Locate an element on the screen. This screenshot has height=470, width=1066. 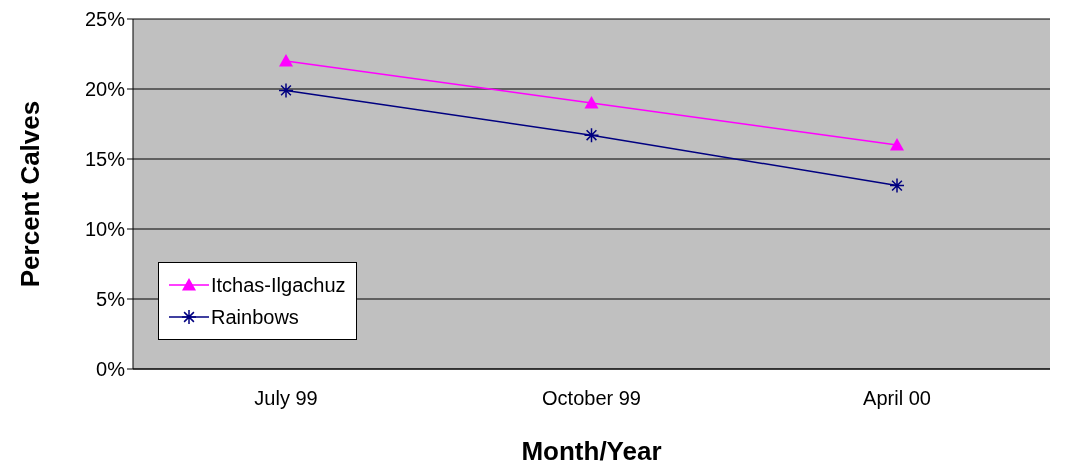
legend-label: Itchas-Ilgachuz is located at coordinates (278, 285).